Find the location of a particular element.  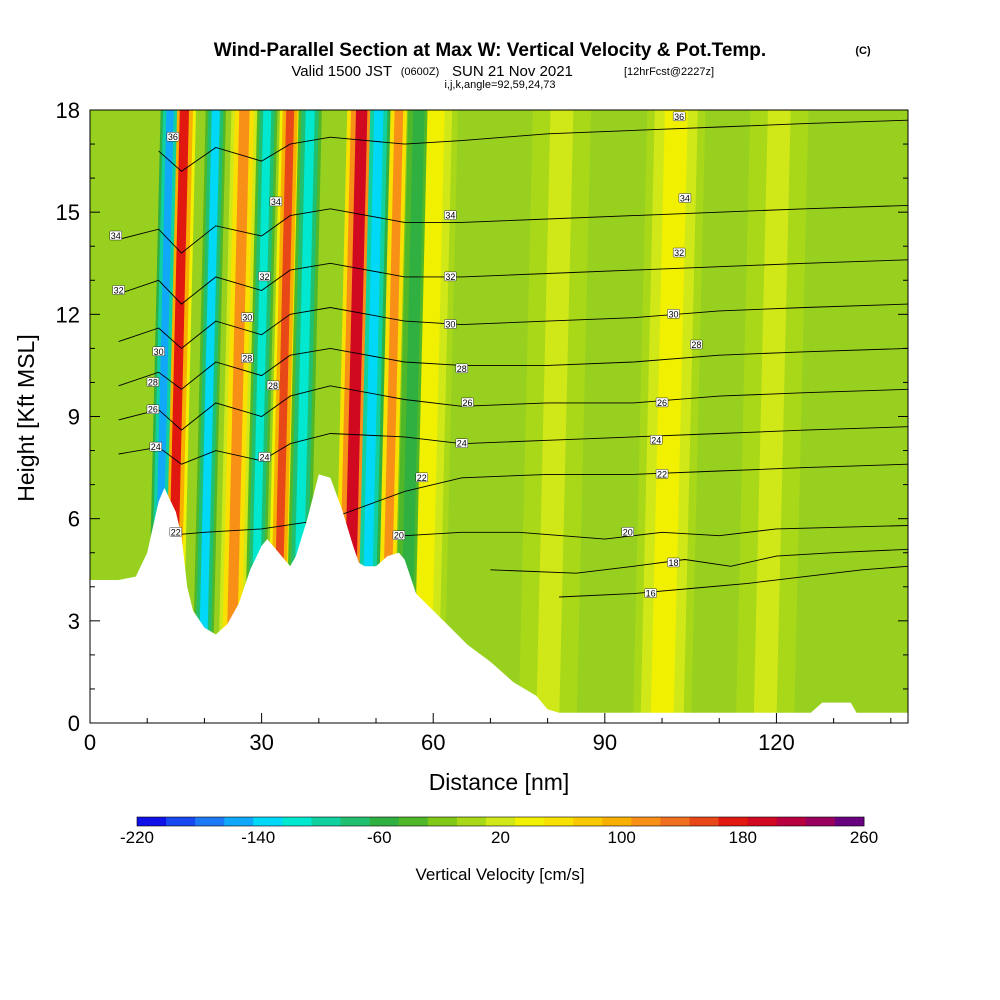

y-tick-label: 3 is located at coordinates (74, 621).